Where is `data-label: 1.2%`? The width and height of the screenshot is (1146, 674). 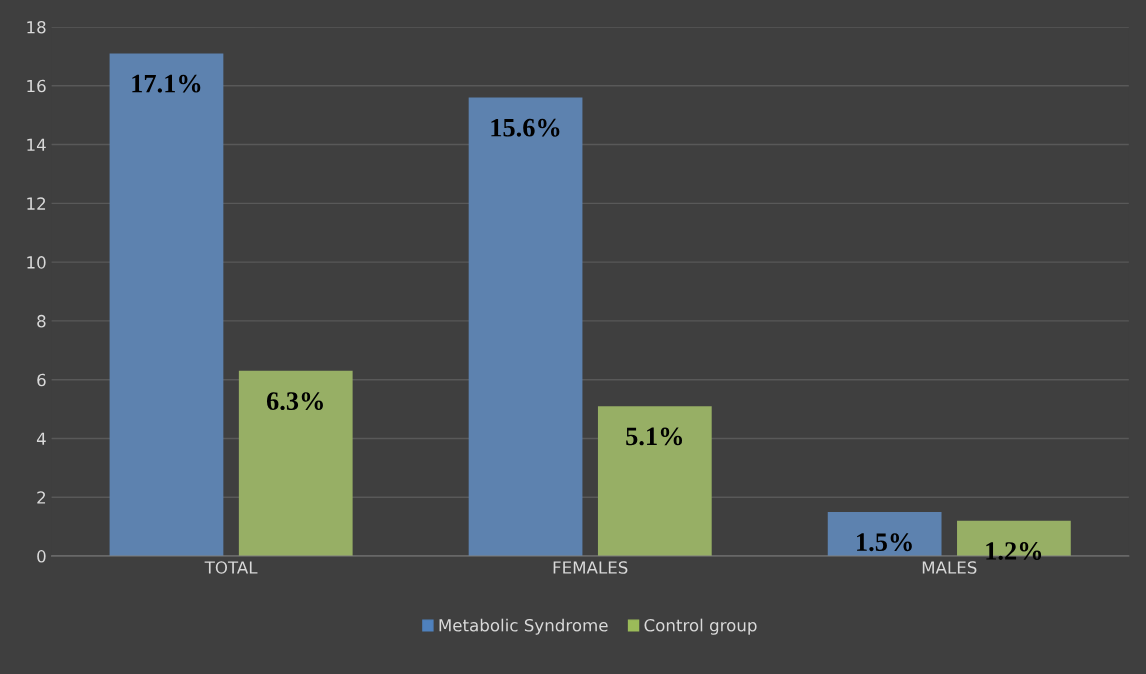
data-label: 1.2% is located at coordinates (1014, 551).